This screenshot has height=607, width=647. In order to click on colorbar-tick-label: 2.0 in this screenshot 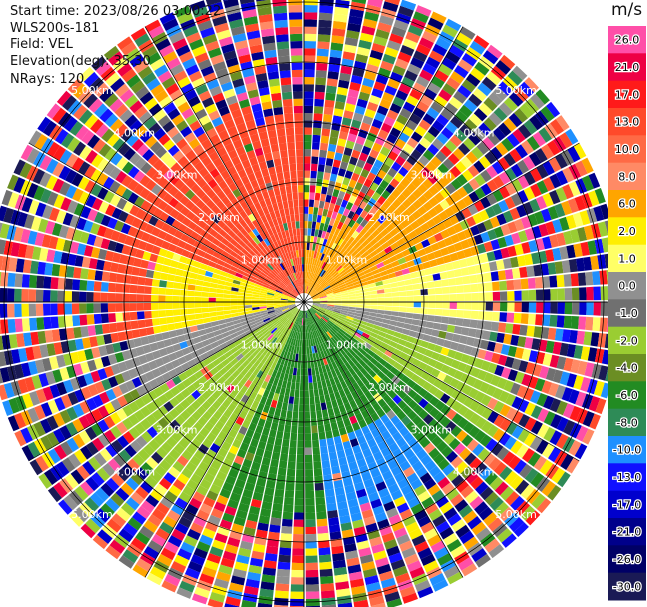, I will do `click(627, 231)`.